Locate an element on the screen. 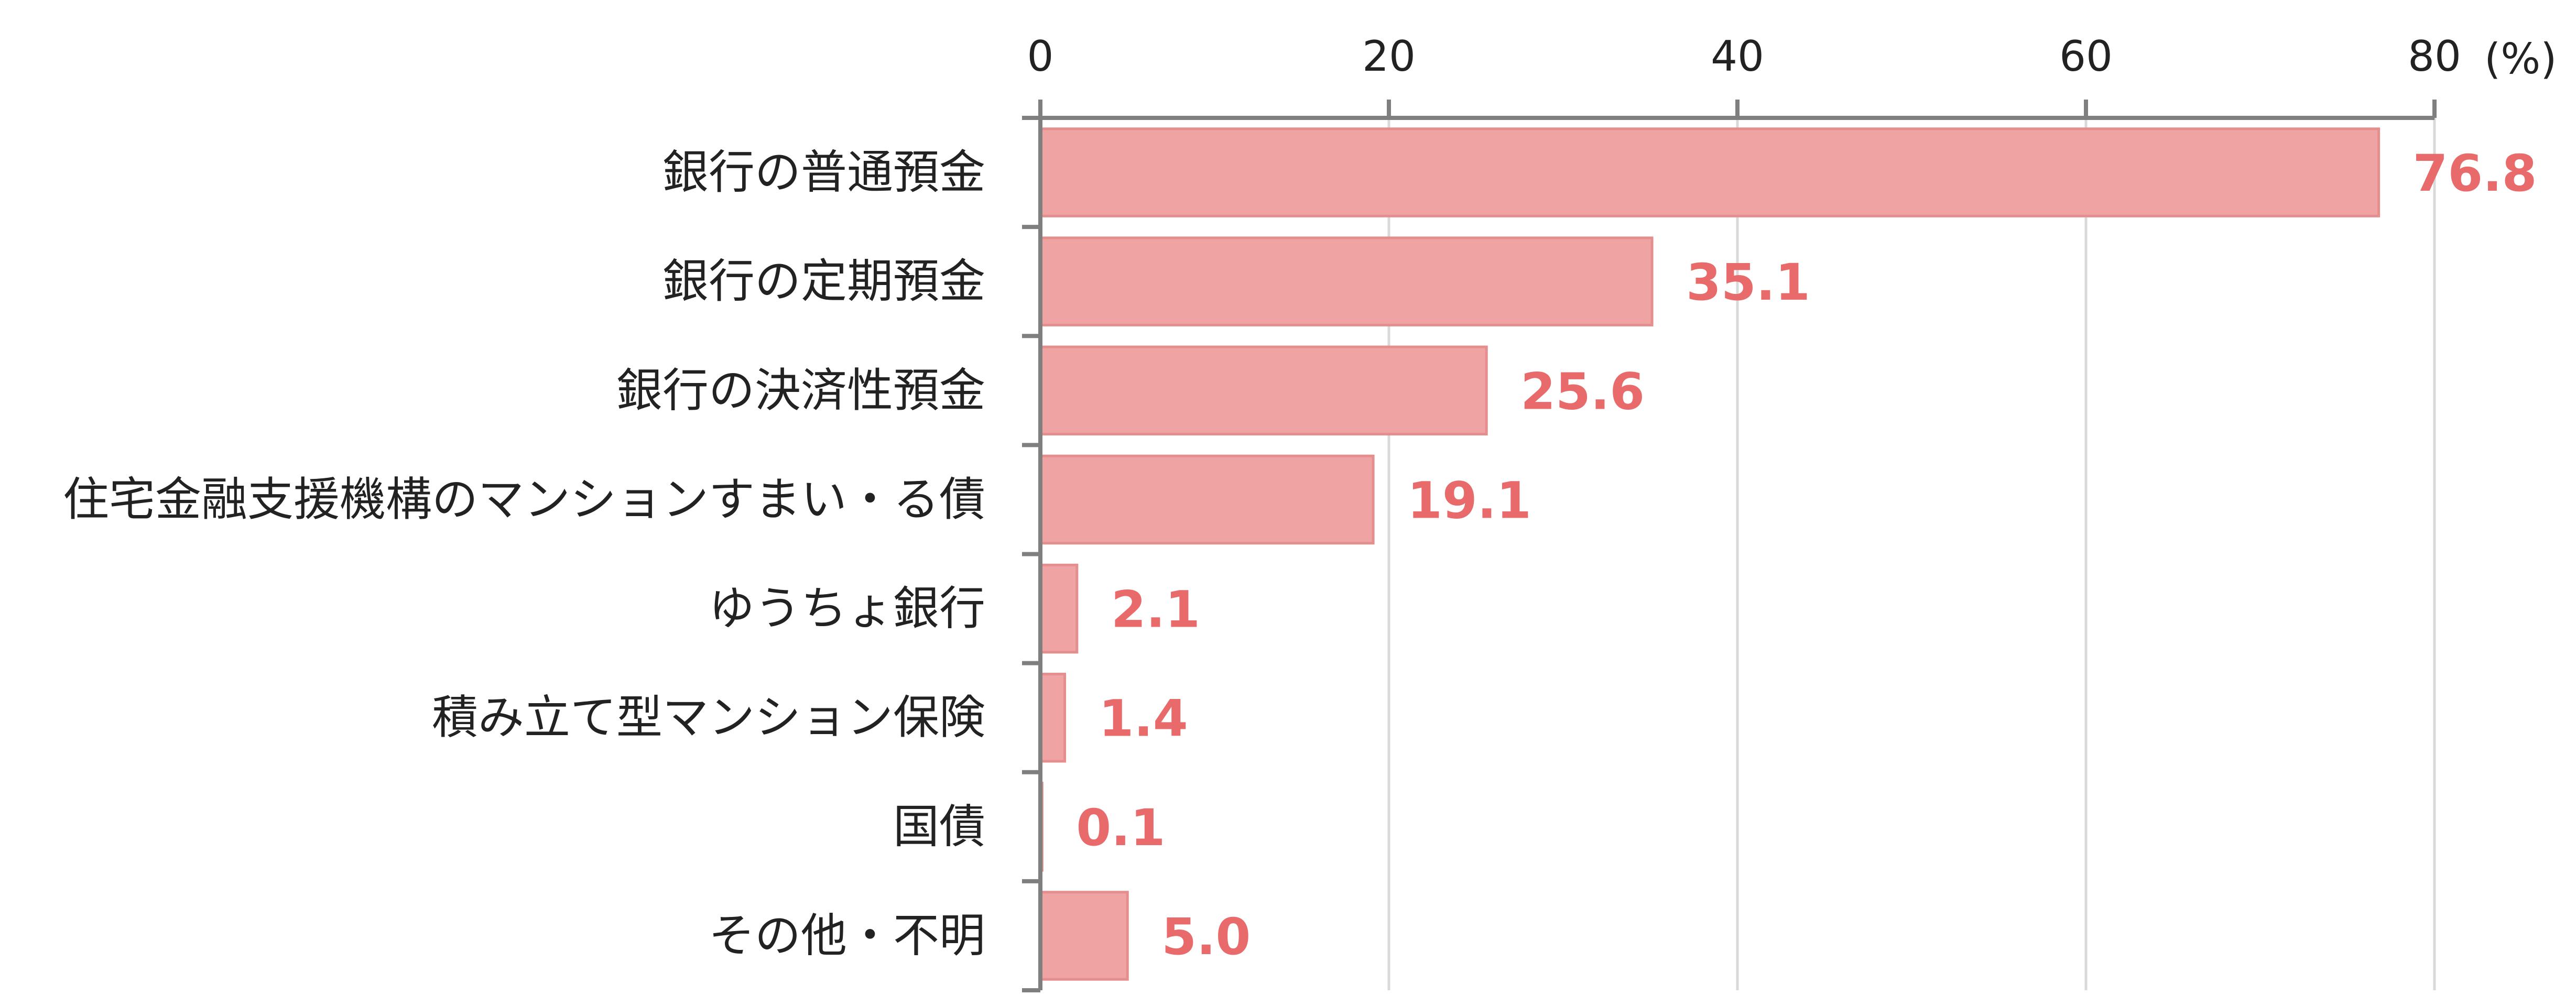 The width and height of the screenshot is (2576, 1006). x-tick-label: 80 is located at coordinates (2434, 56).